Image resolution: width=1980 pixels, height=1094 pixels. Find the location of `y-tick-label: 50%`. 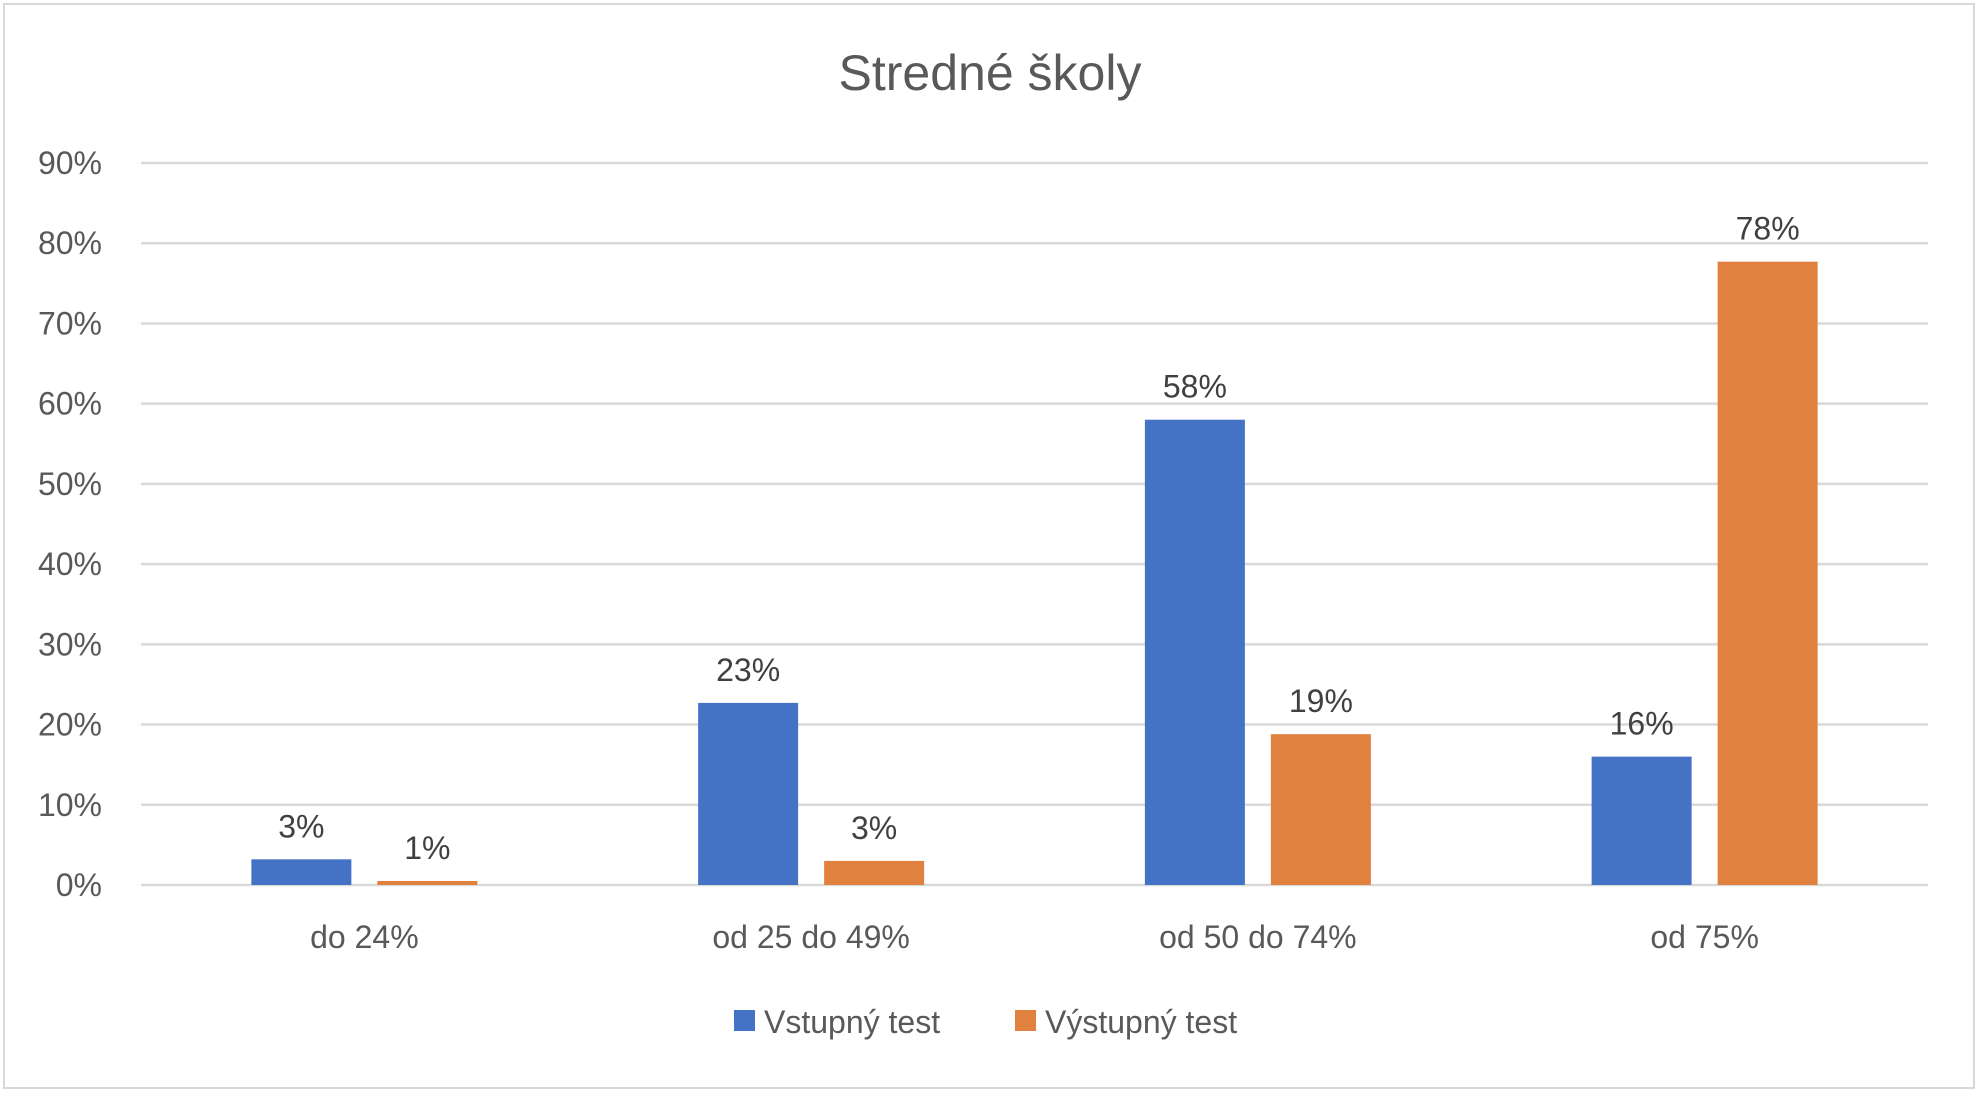

y-tick-label: 50% is located at coordinates (70, 484).